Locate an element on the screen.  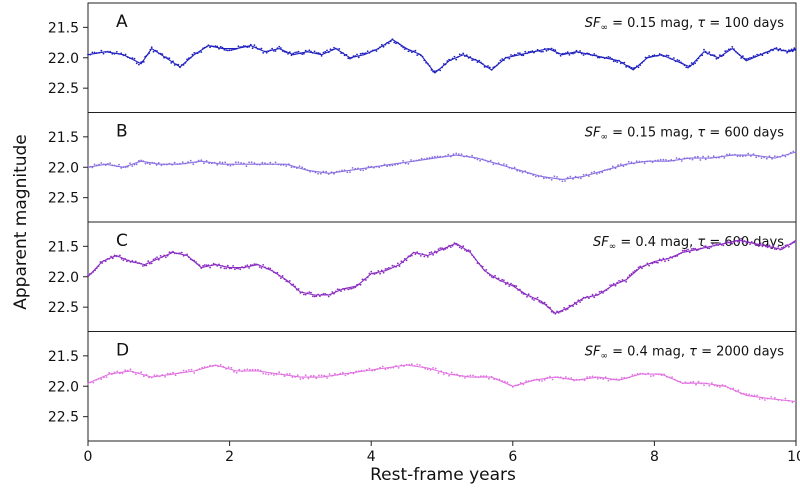
y-tick-label: 21.5 is located at coordinates (63, 247).